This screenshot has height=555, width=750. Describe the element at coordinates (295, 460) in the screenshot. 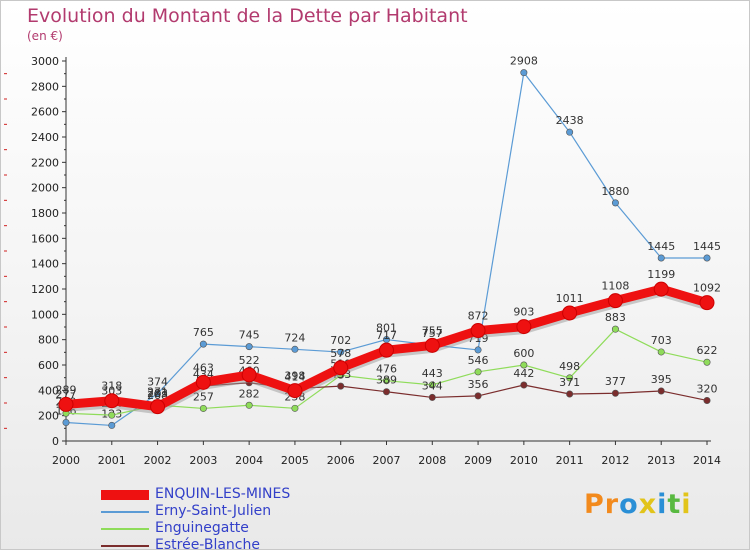

I see `x-tick-label: 2005` at that location.